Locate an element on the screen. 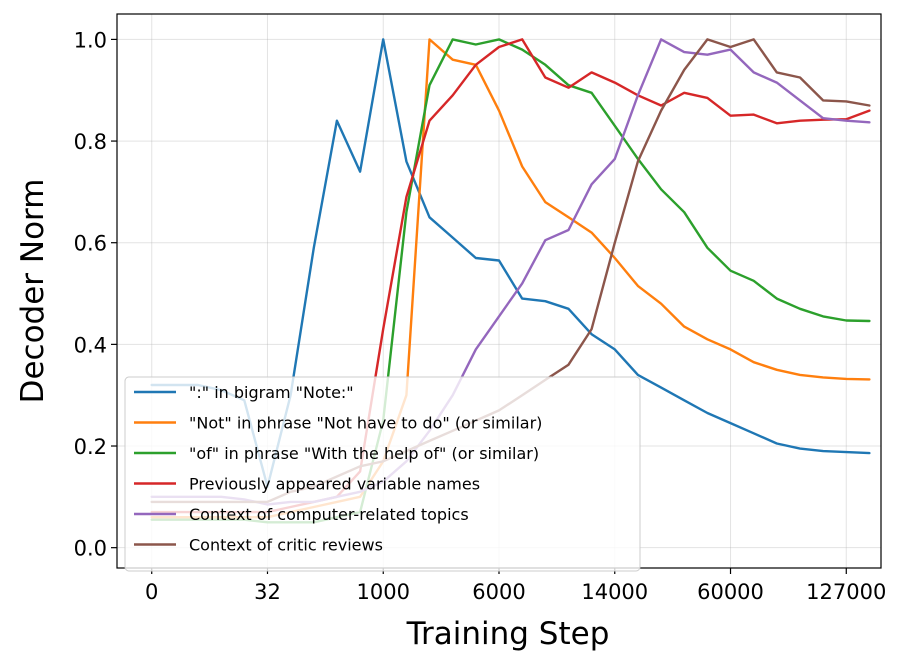 The height and width of the screenshot is (668, 913). x-tick-label: 127000 is located at coordinates (846, 592).